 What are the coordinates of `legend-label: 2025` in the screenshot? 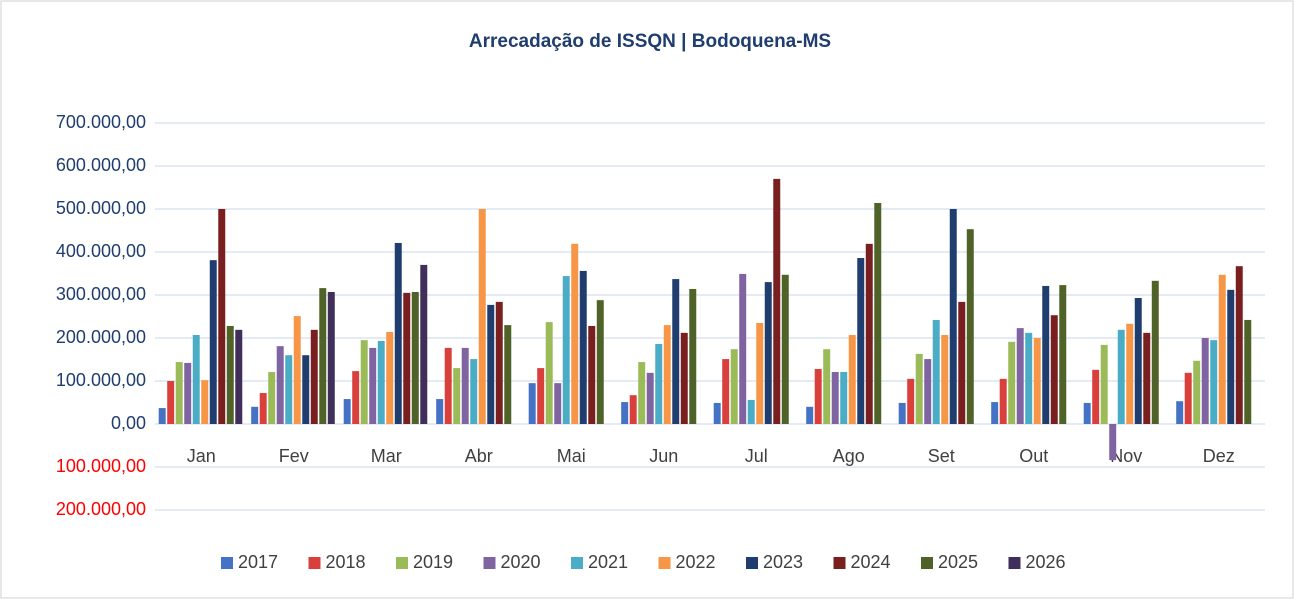 It's located at (958, 562).